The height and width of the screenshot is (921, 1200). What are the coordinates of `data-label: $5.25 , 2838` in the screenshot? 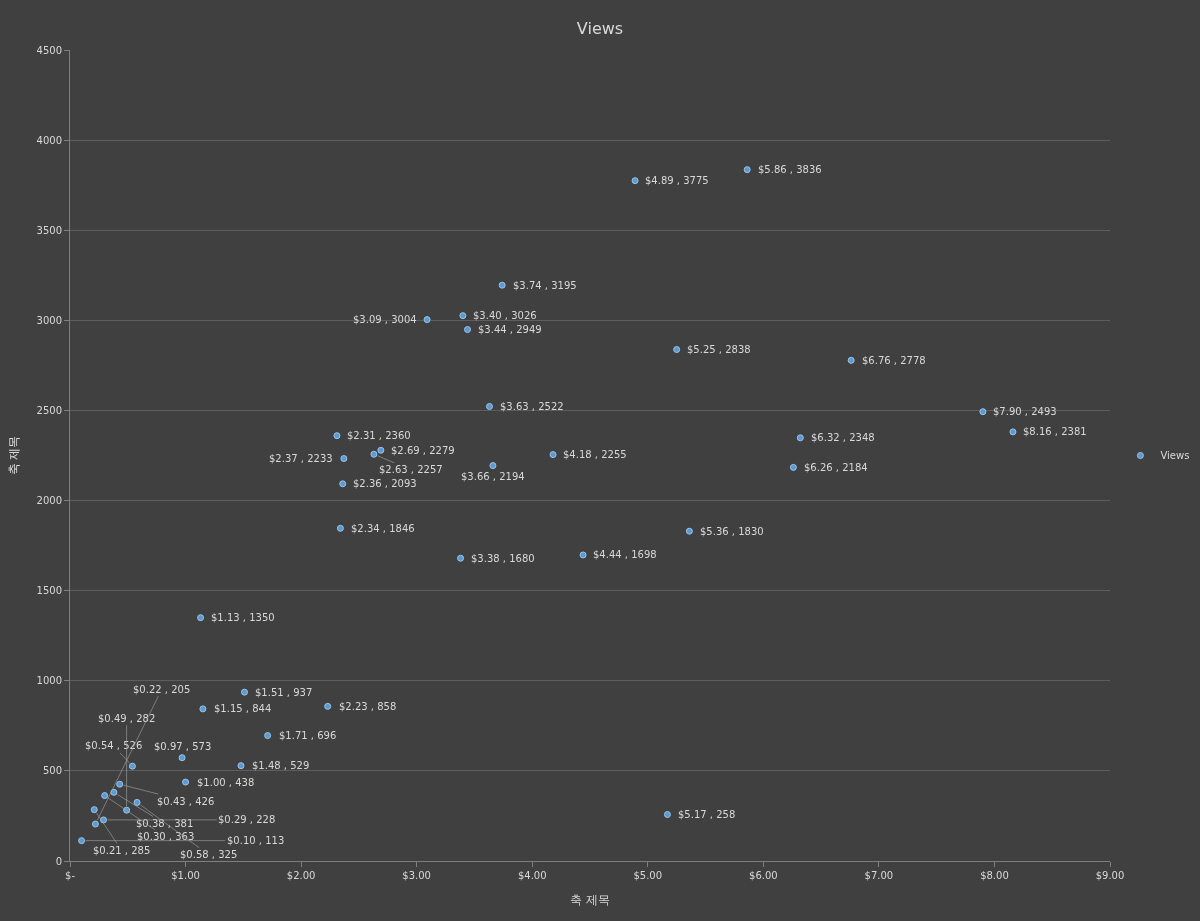 It's located at (719, 349).